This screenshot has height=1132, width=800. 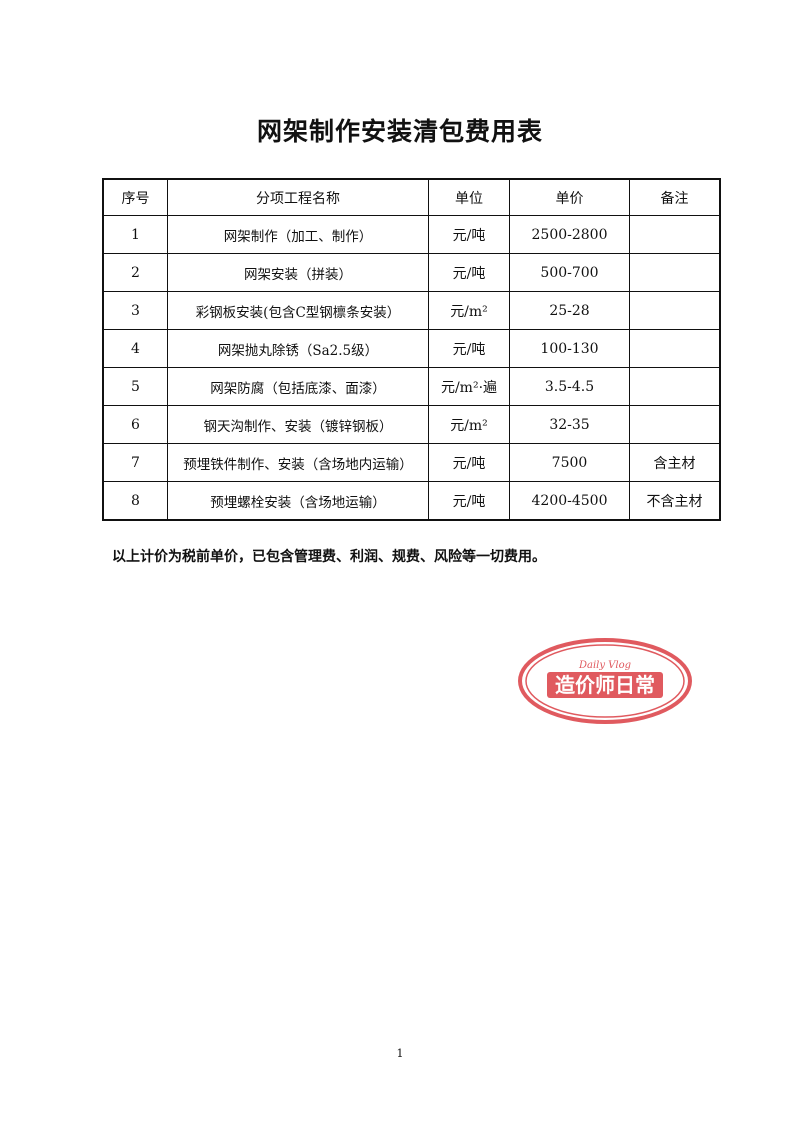 What do you see at coordinates (298, 272) in the screenshot?
I see `cell-item-name: 网架安装（拼装）` at bounding box center [298, 272].